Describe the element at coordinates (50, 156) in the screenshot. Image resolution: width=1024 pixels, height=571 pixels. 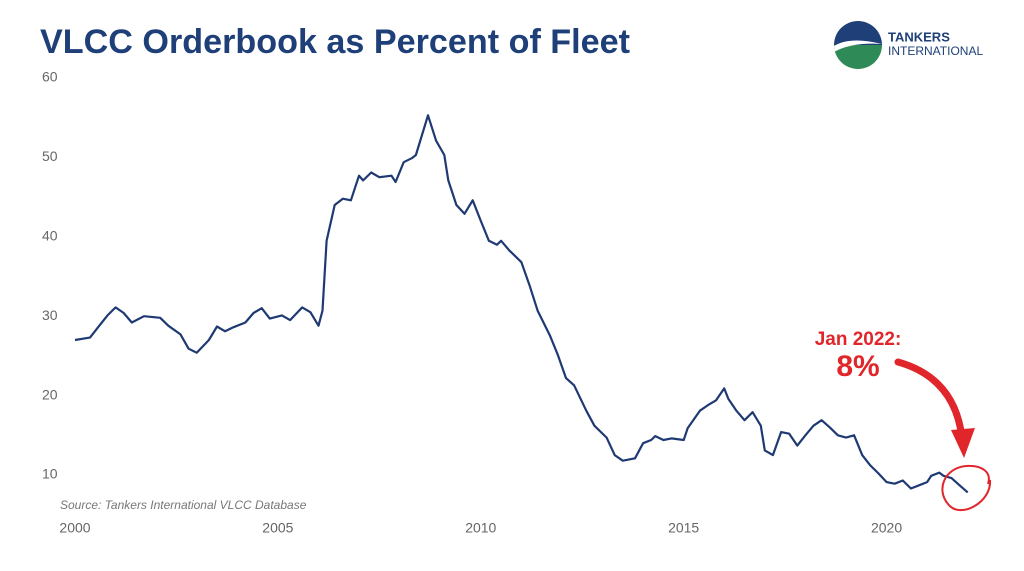
I see `y-tick-label: 50` at that location.